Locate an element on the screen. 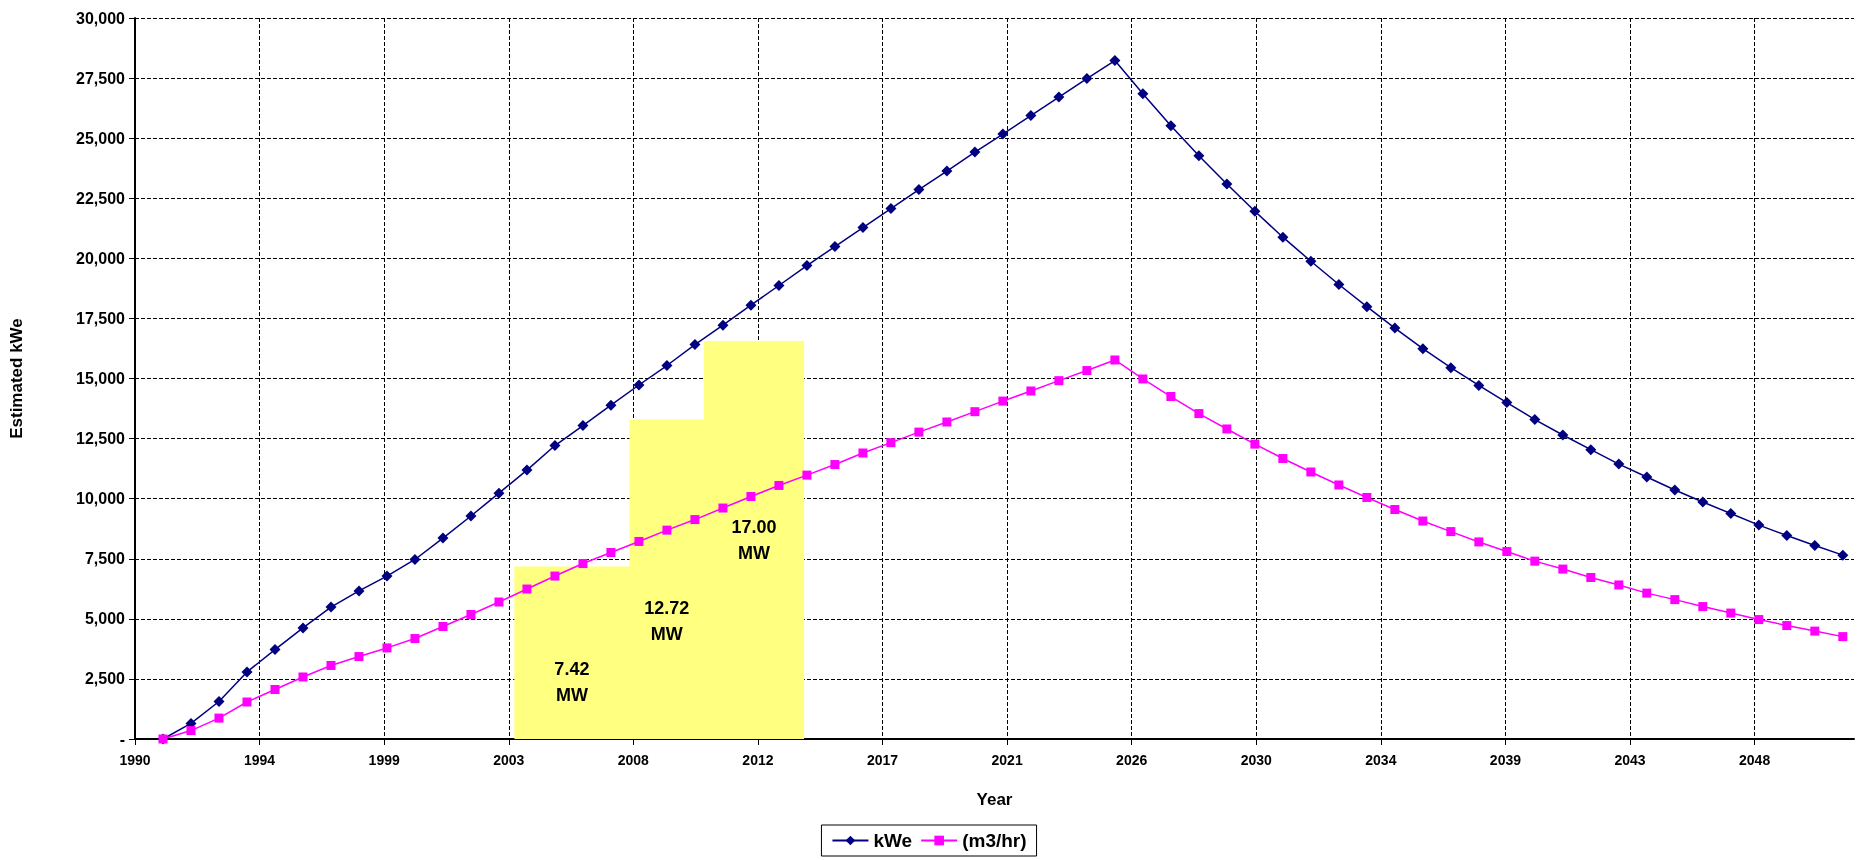 This screenshot has width=1858, height=860. y-tick-label: 27,500 is located at coordinates (101, 78).